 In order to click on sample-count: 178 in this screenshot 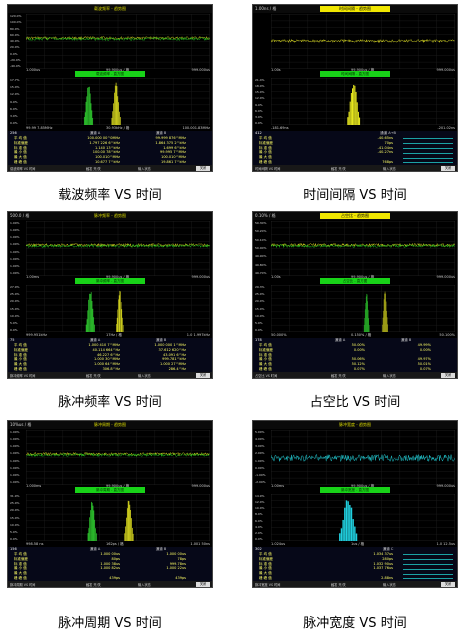, I will do `click(258, 340)`.